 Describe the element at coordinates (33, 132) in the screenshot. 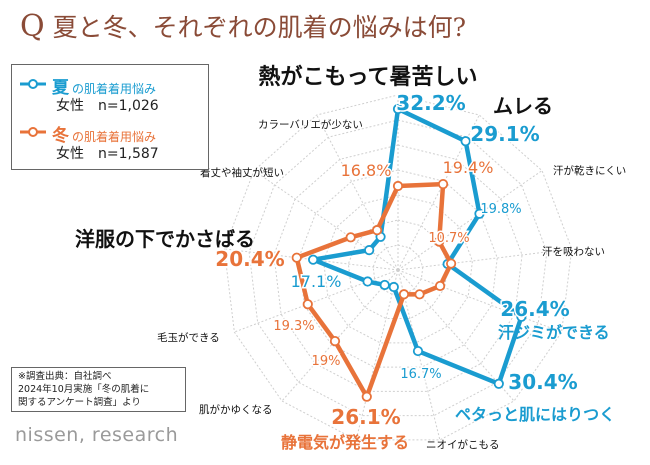

I see `legend-winter-marker` at that location.